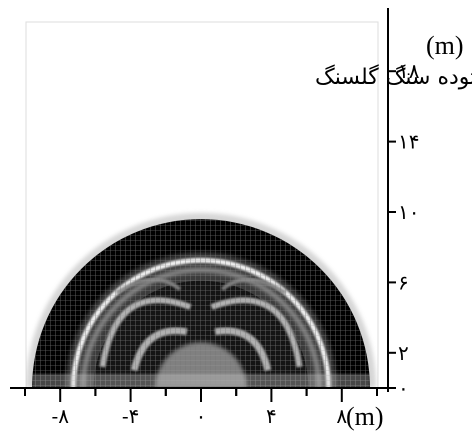 The height and width of the screenshot is (432, 472). Describe the element at coordinates (403, 353) in the screenshot. I see `y-tick-label: ۲` at that location.